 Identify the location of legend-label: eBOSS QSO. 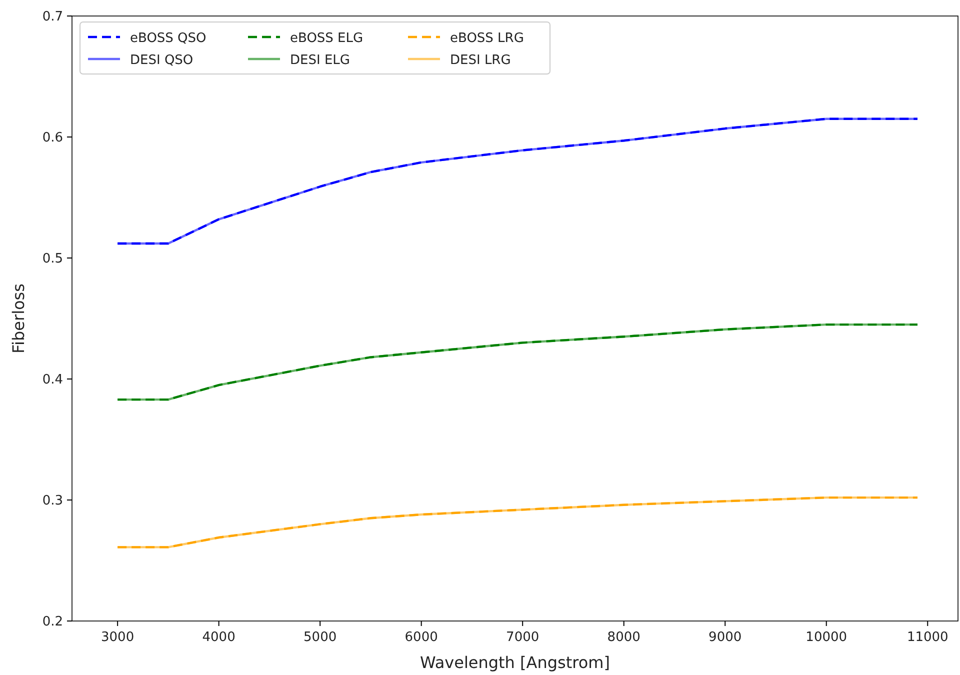
(168, 38).